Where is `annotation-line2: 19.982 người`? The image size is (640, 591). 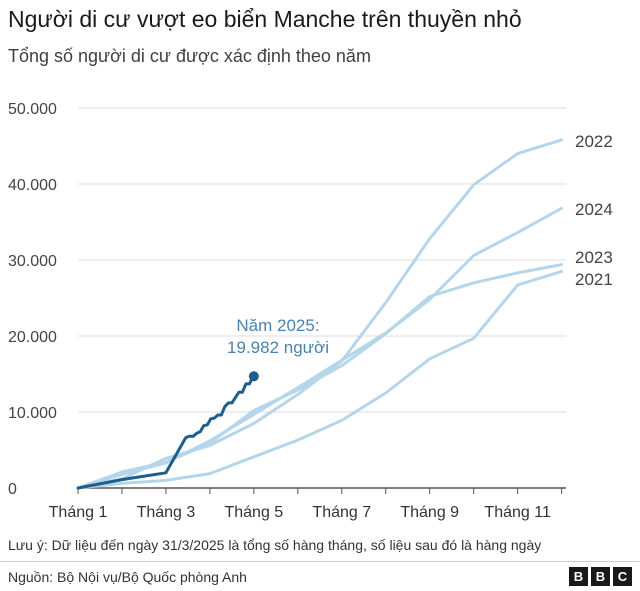 annotation-line2: 19.982 người is located at coordinates (278, 347).